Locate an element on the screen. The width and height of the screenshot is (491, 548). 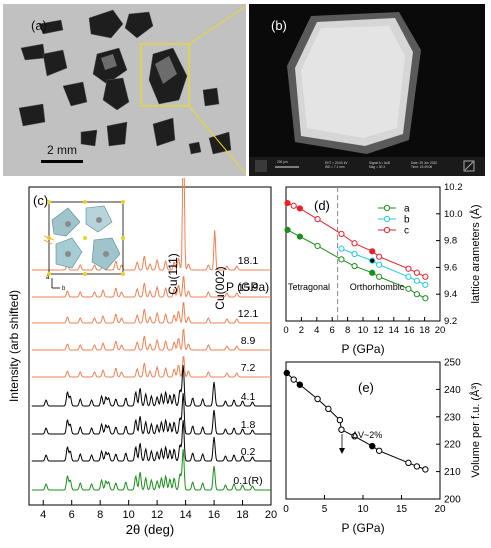
lattice-plot-frame is located at coordinates (363, 254).